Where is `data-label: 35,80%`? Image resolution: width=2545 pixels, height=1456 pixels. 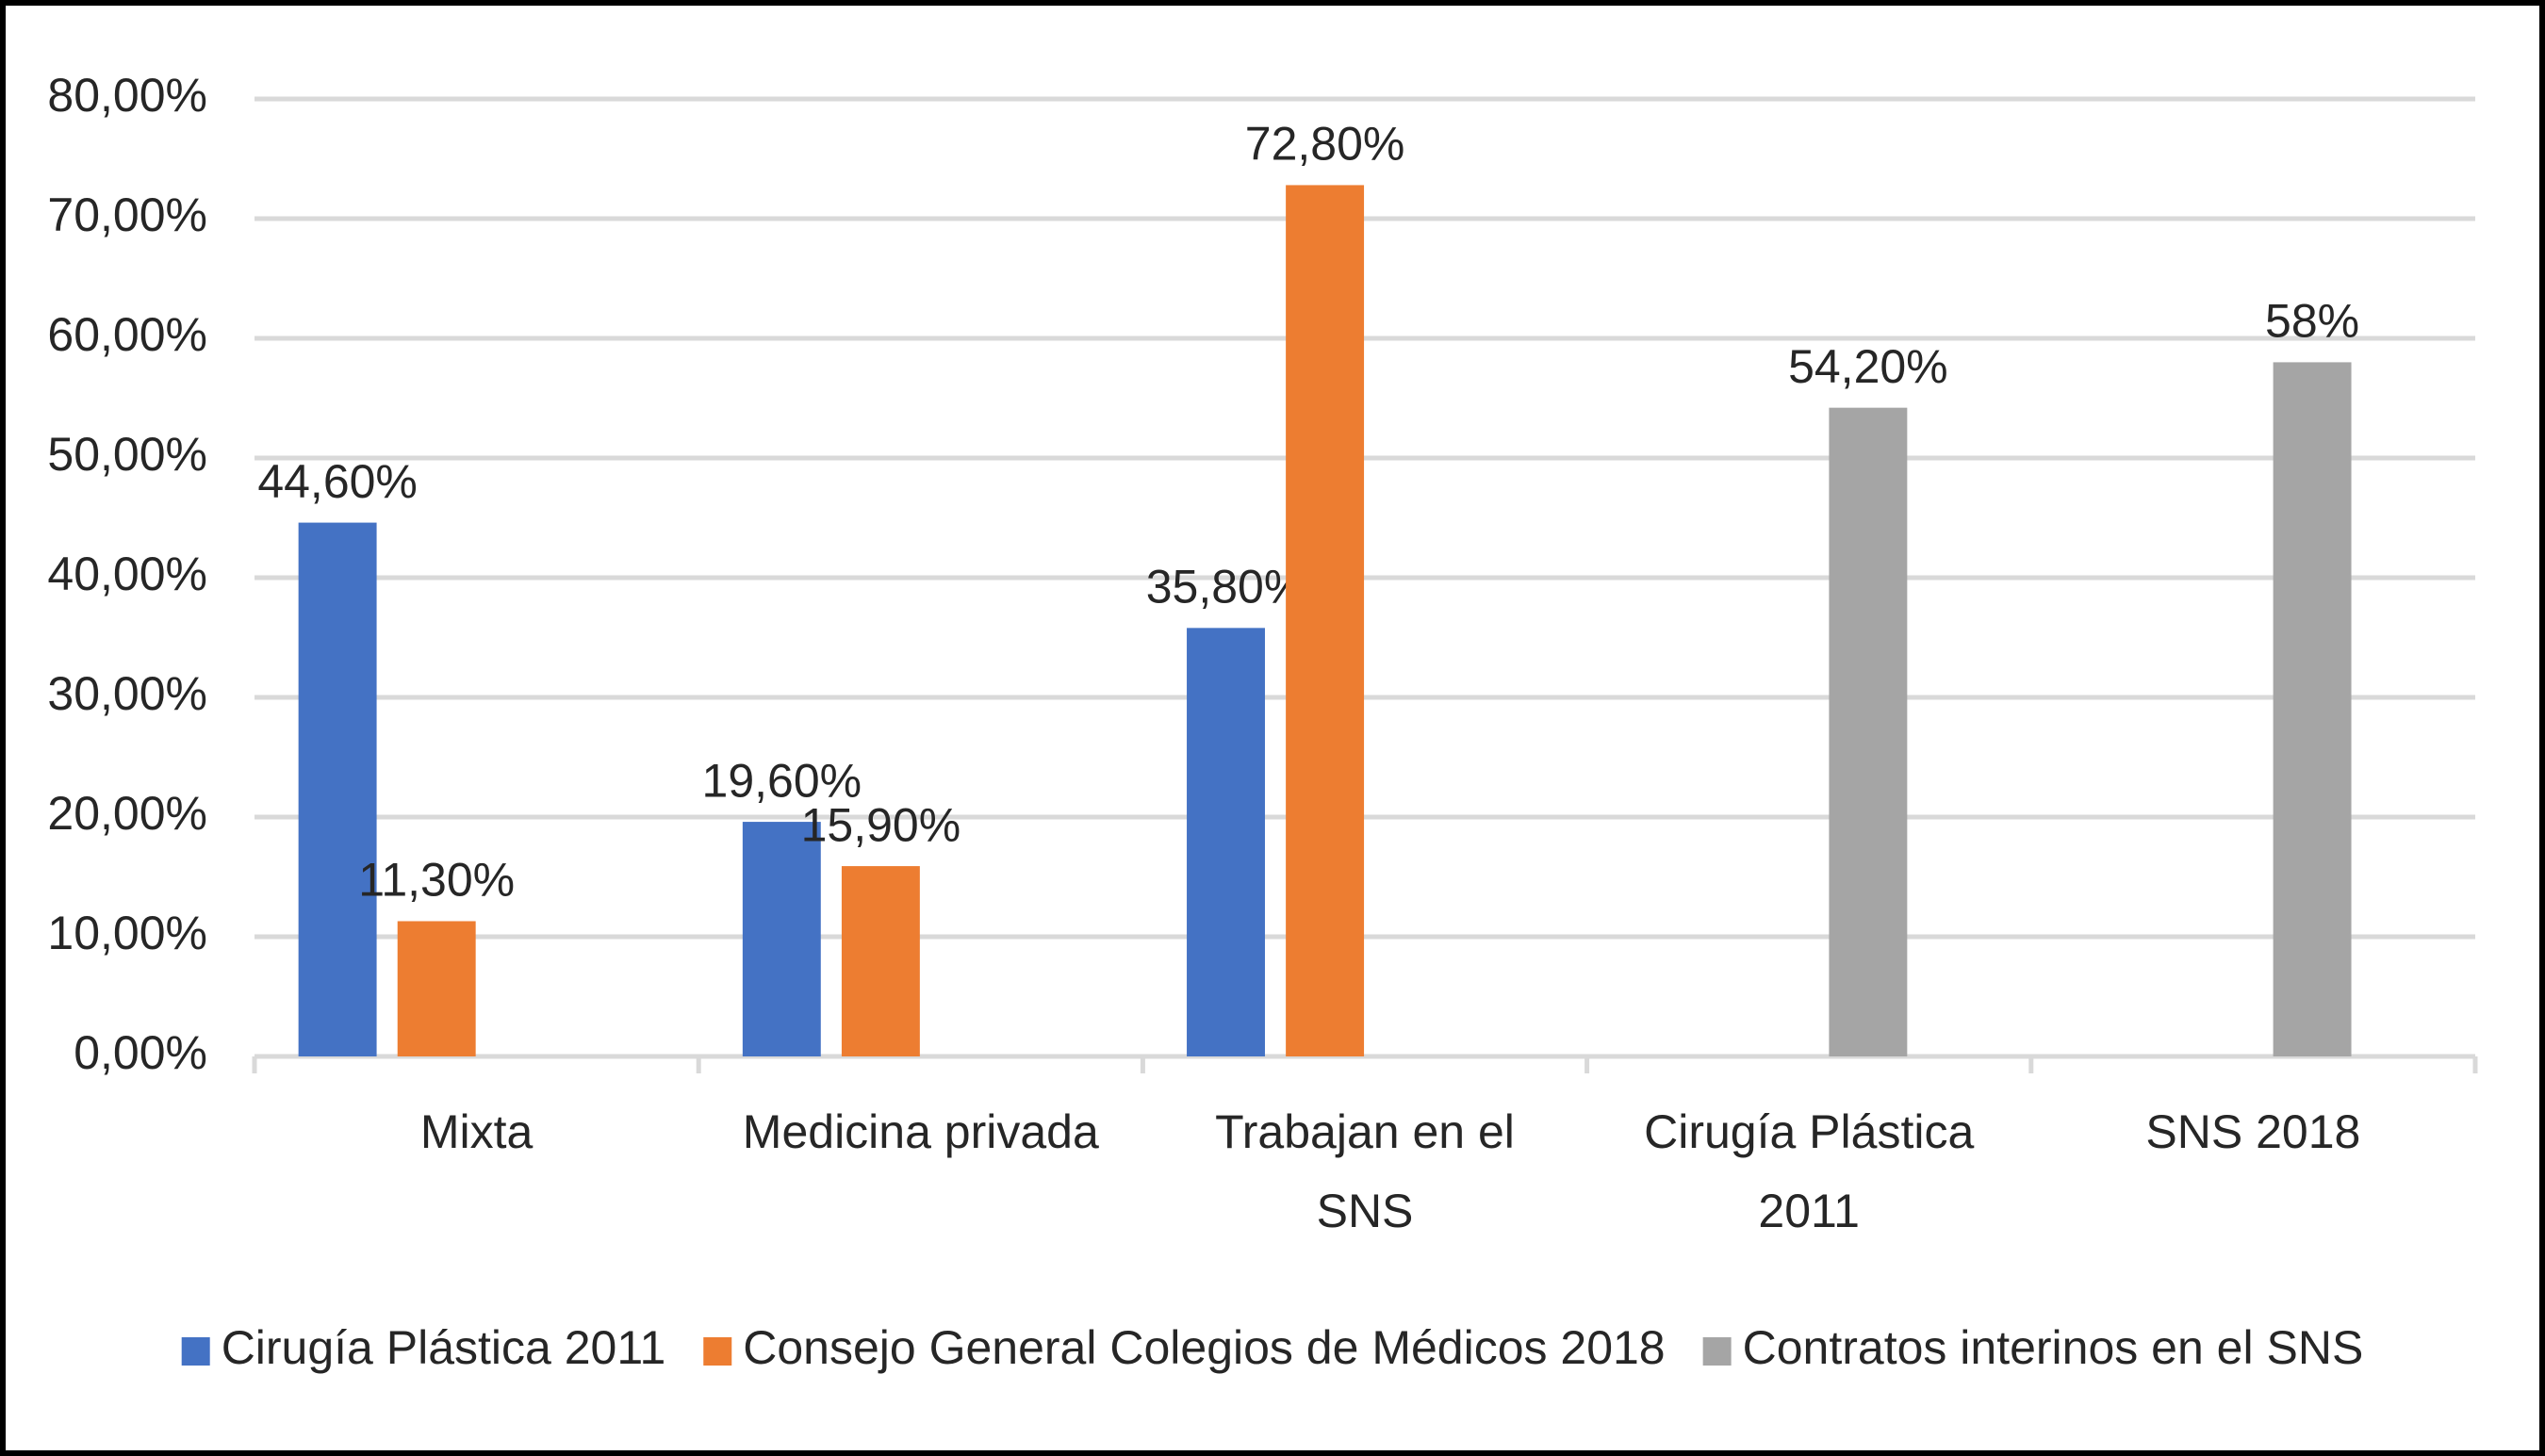
data-label: 35,80% is located at coordinates (1226, 587).